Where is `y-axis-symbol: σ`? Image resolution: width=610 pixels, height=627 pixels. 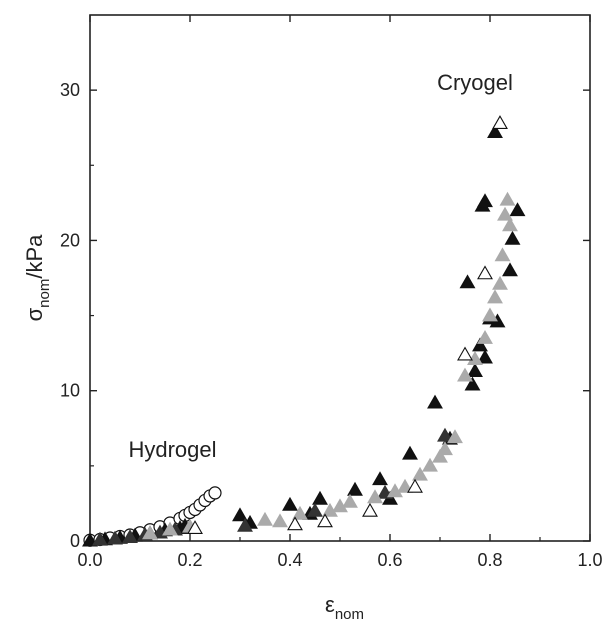
y-axis-symbol: σ is located at coordinates (34, 314).